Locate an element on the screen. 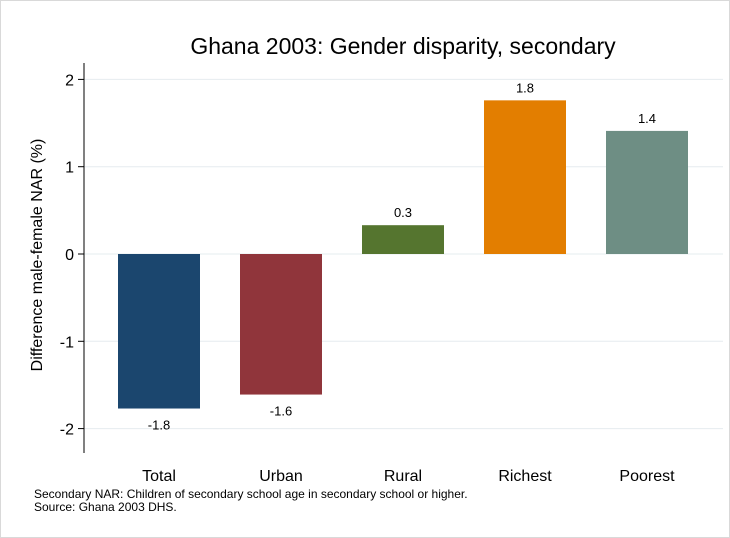 Image resolution: width=730 pixels, height=538 pixels. data-label-richest: 1.8 is located at coordinates (525, 87).